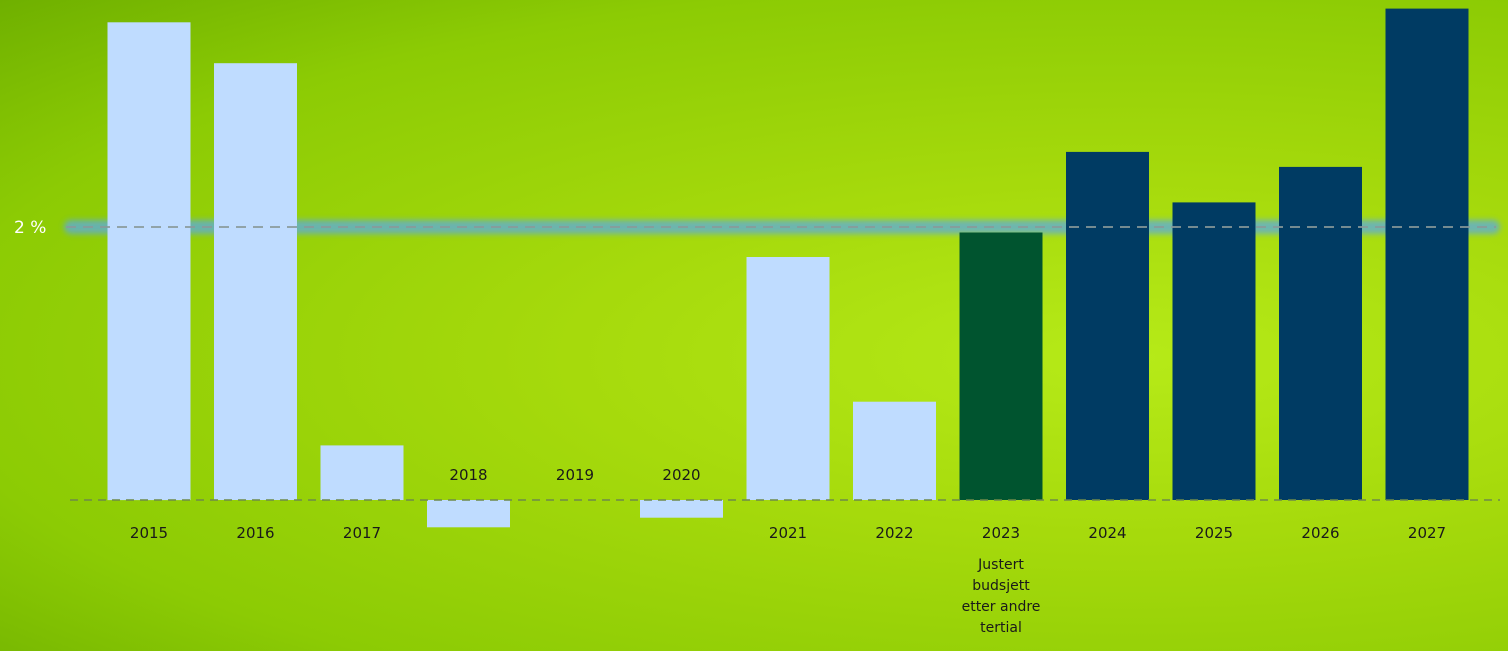 This screenshot has width=1508, height=651. Describe the element at coordinates (149, 261) in the screenshot. I see `bar-2015` at that location.